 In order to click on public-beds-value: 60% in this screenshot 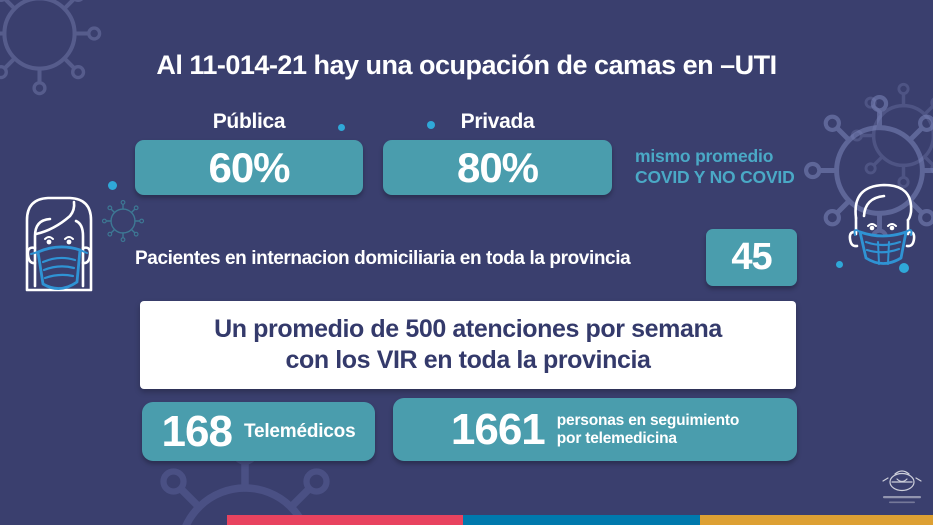, I will do `click(249, 167)`.